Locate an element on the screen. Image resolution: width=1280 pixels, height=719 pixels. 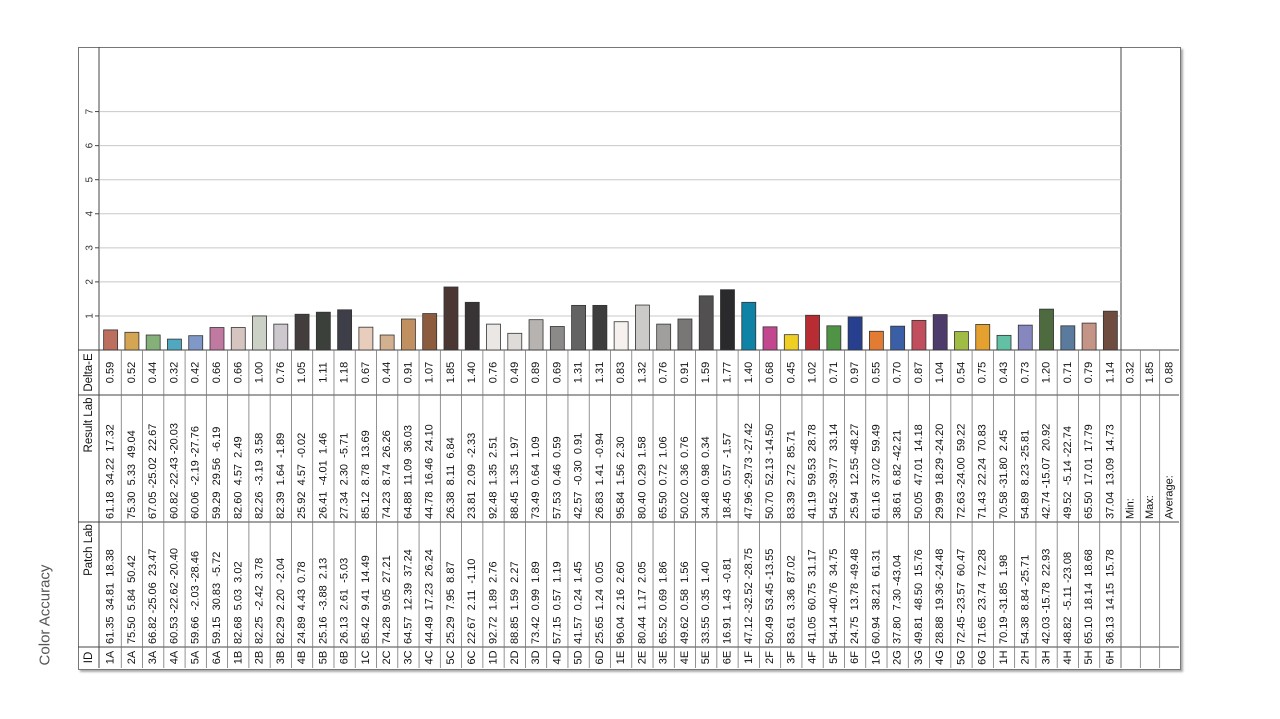
patch-id: 4E is located at coordinates (685, 657).